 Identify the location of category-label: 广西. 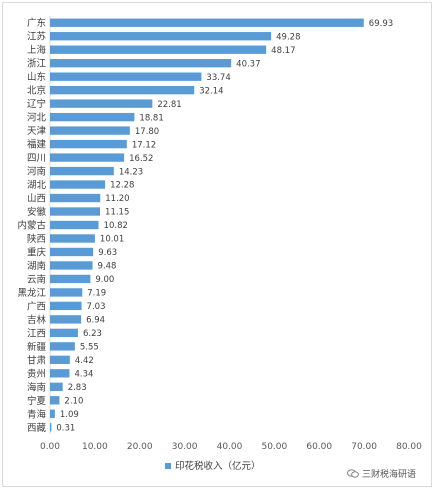
(36, 306).